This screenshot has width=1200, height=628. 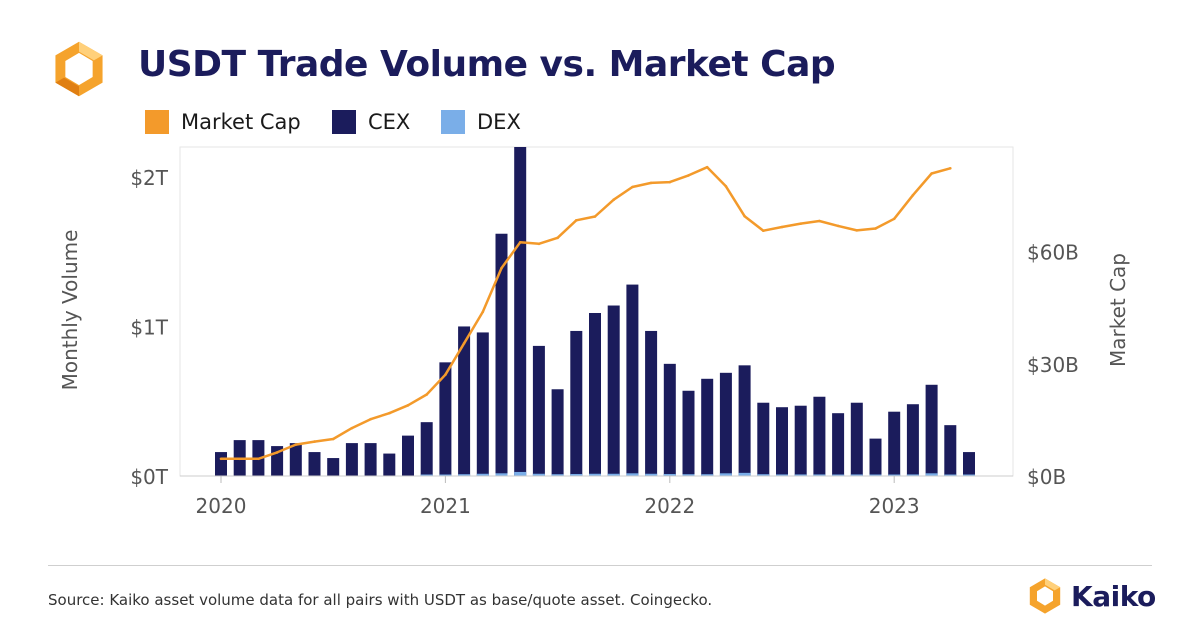 I want to click on legend-item-cex: CEX, so click(x=371, y=122).